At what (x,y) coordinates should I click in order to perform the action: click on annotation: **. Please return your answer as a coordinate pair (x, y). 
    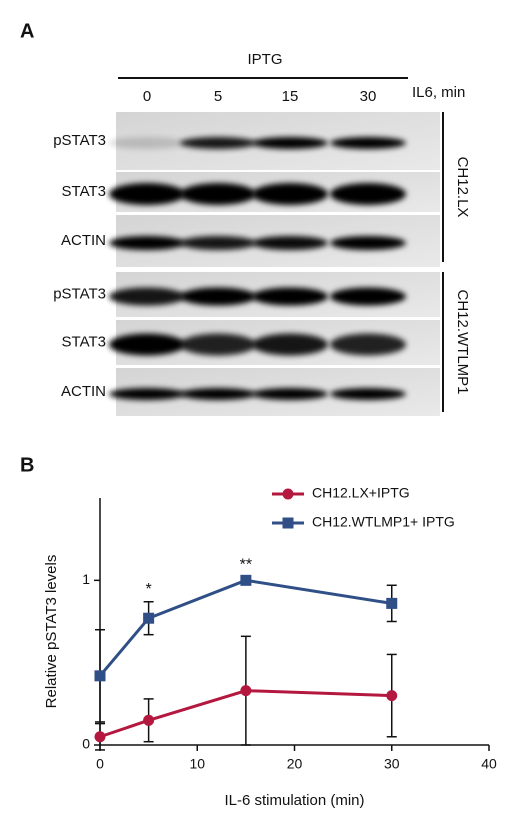
    Looking at the image, I should click on (246, 564).